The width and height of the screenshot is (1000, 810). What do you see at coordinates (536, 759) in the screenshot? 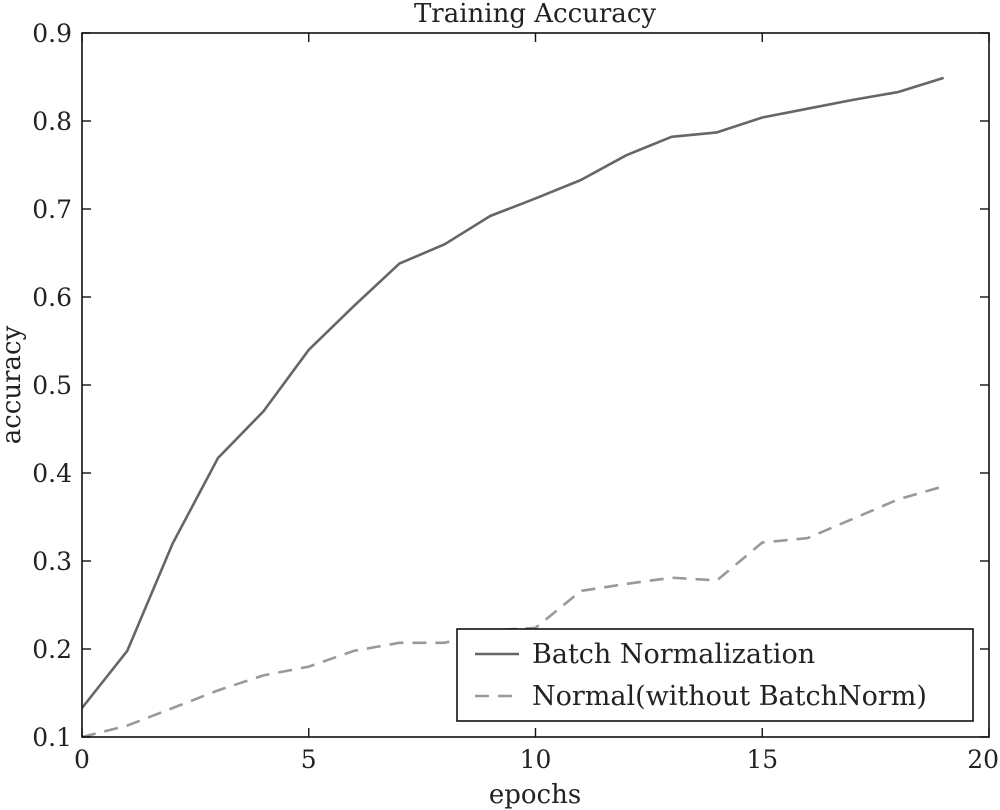
I see `x-tick-label: 10` at bounding box center [536, 759].